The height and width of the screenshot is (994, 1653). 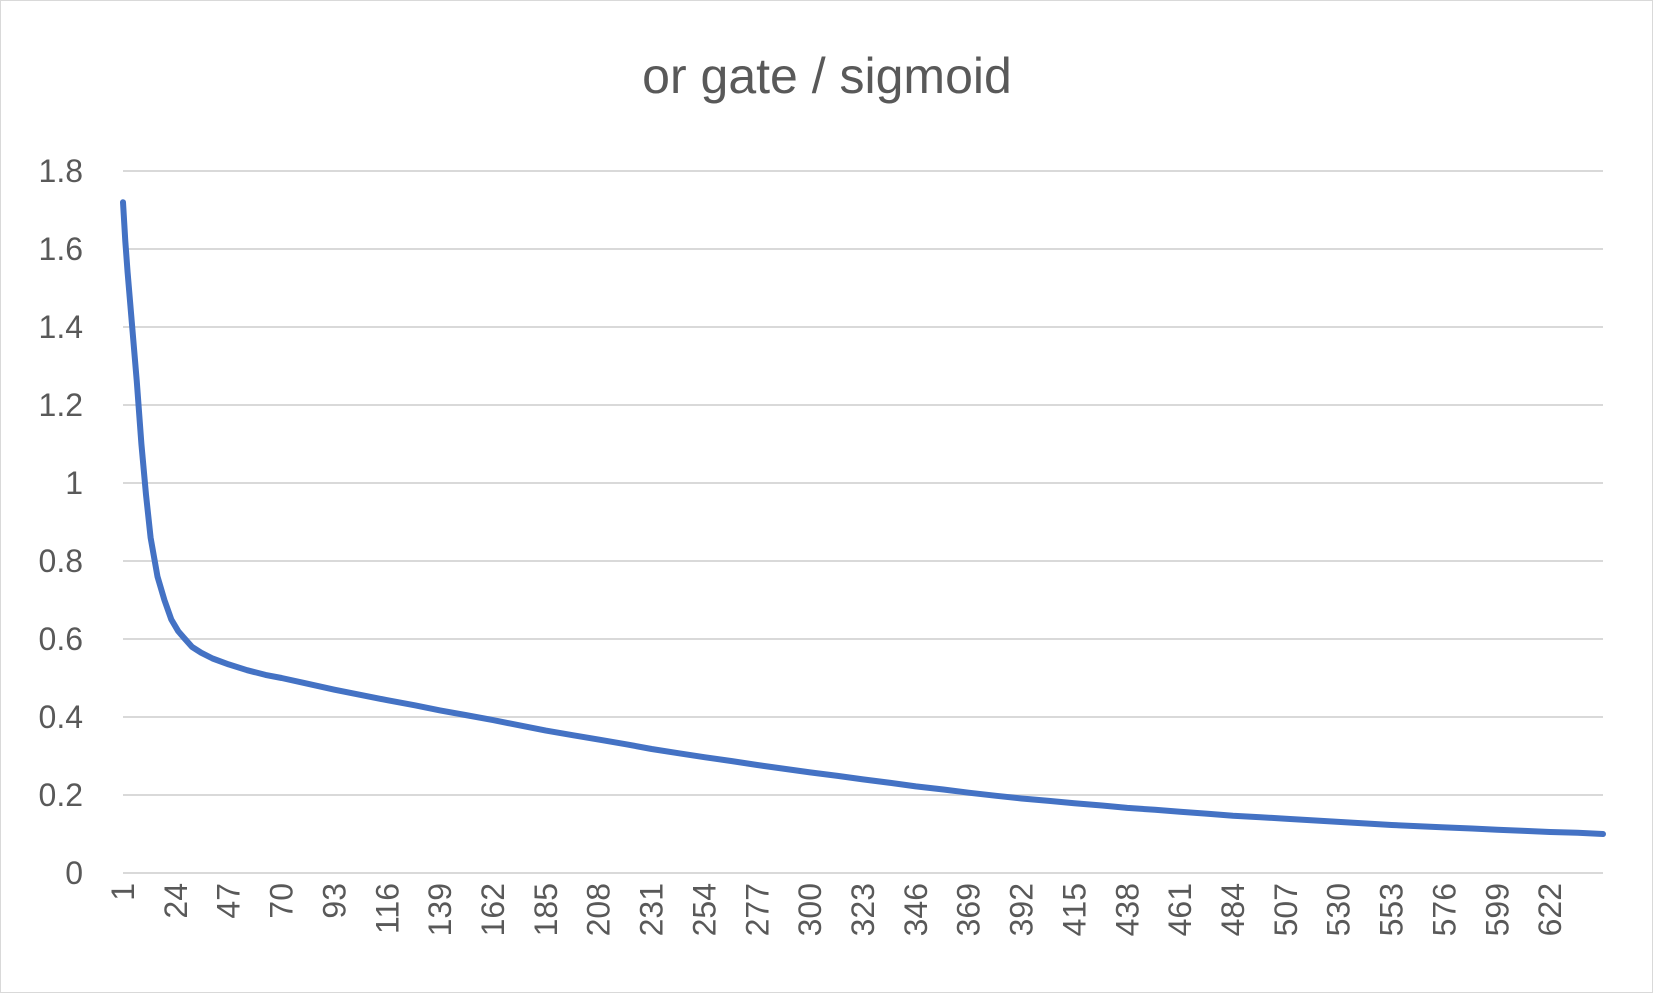 I want to click on y-tick-label: 0.6, so click(x=61, y=639).